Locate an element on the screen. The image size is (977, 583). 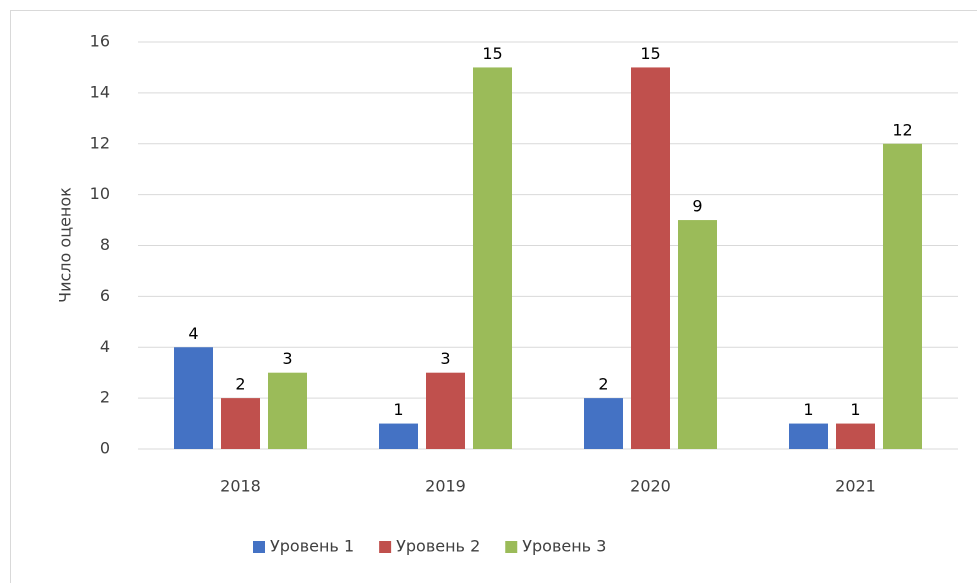
y-axis-label: Число оценок is located at coordinates (65, 245).